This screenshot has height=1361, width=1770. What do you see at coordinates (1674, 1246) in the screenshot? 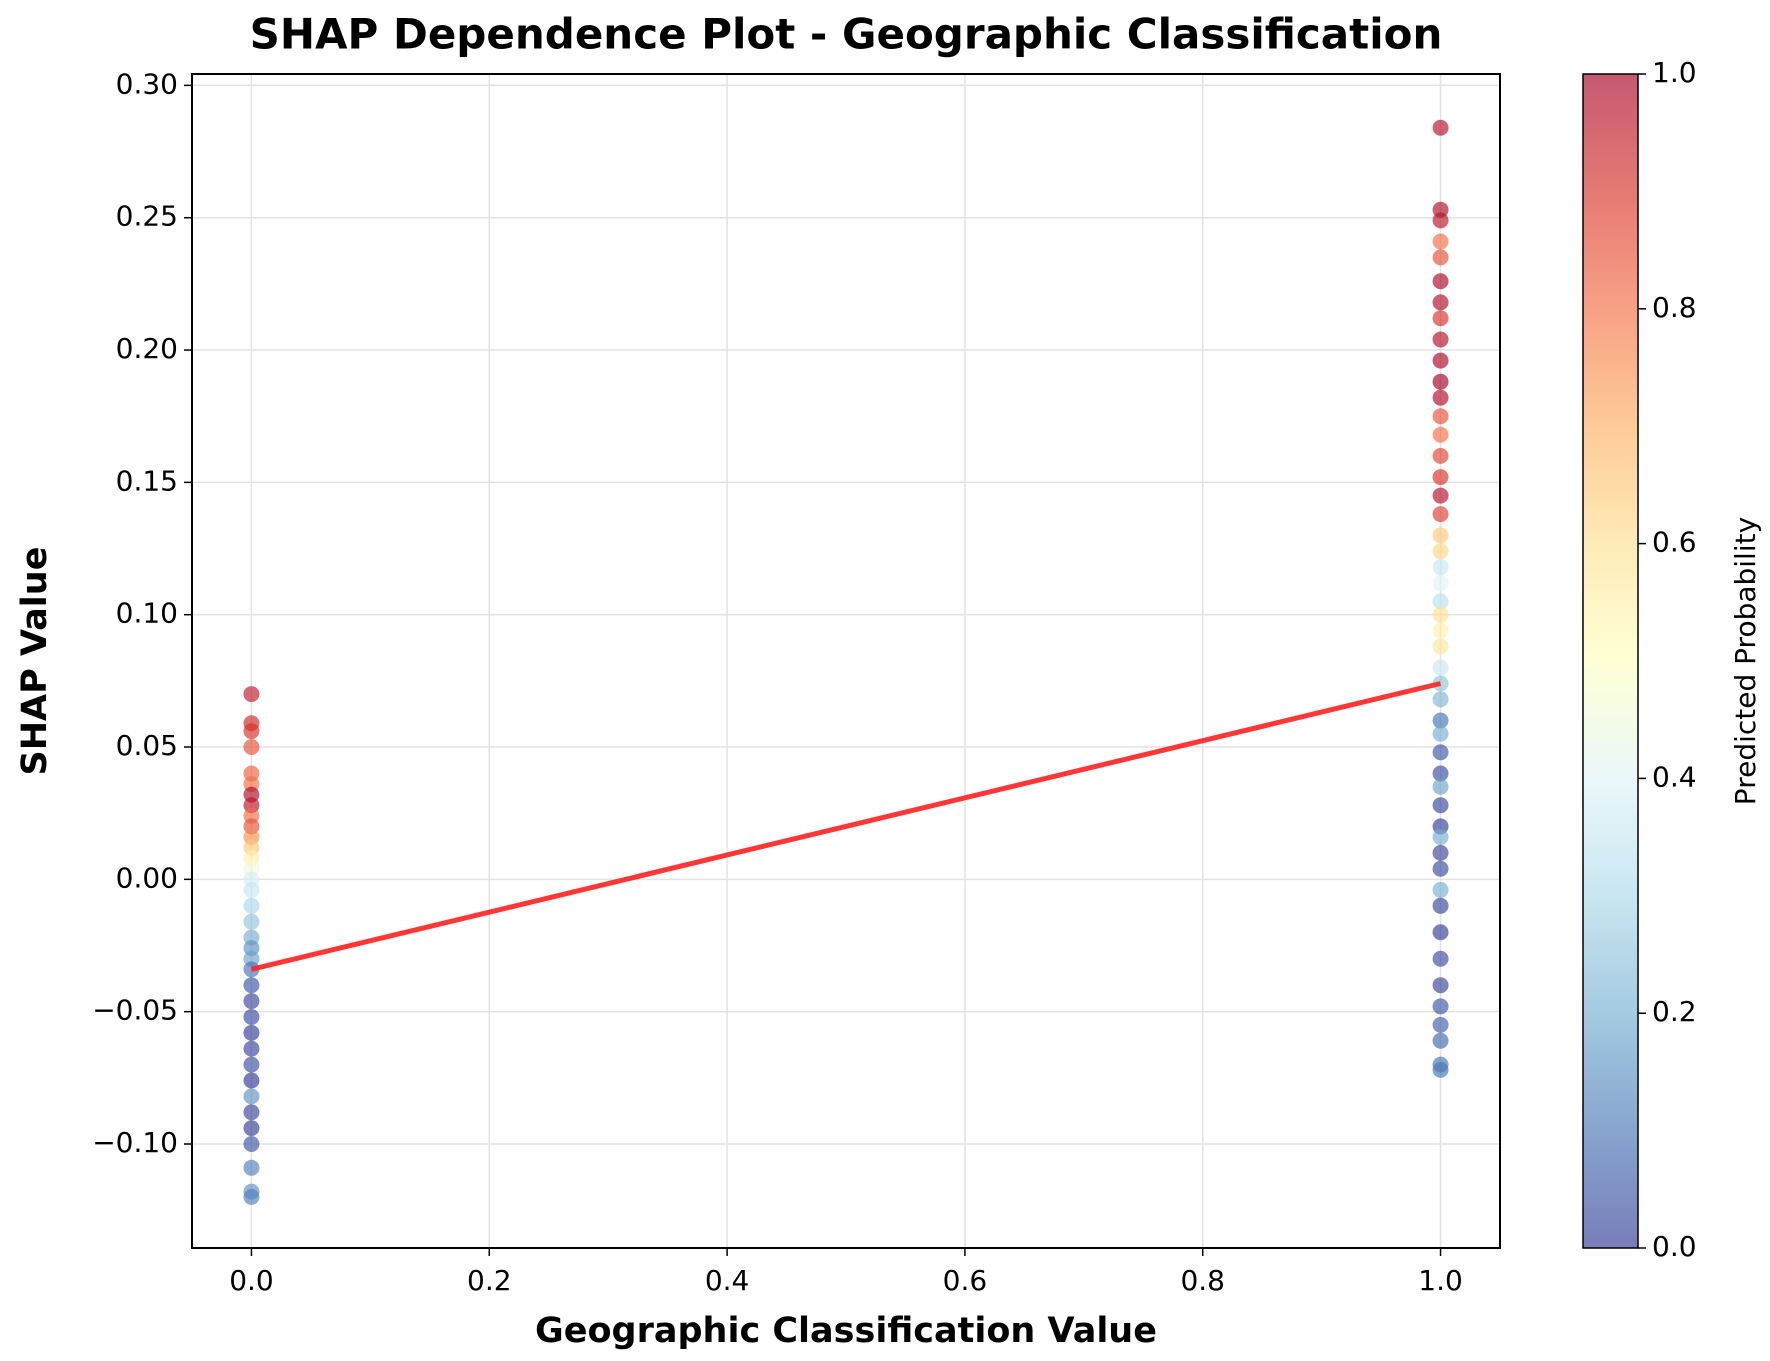
I see `colorbar-tick-label: 0.0` at bounding box center [1674, 1246].